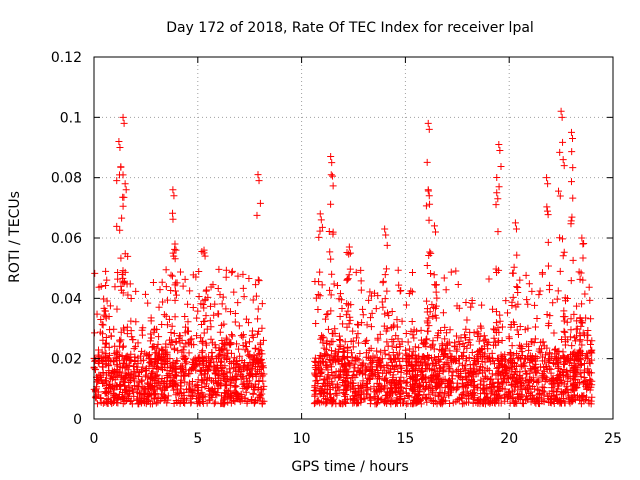 The image size is (640, 480). Describe the element at coordinates (66, 239) in the screenshot. I see `y-tick-label: 0.06` at that location.